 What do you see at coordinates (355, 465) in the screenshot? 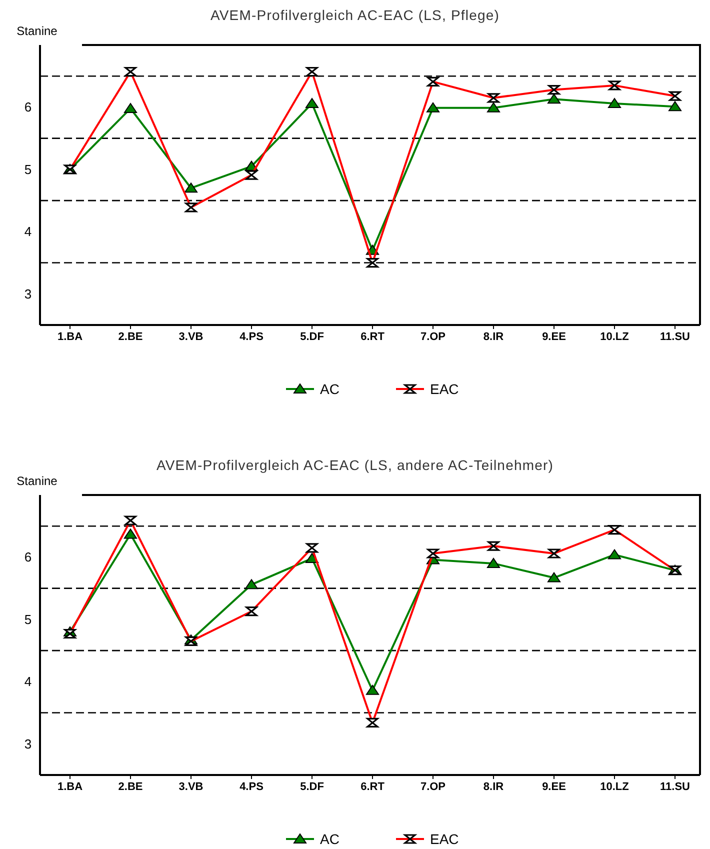
I see `chart-title: AVEM-Profilvergleich AC-EAC (LS, andere AC-Teilnehmer)` at bounding box center [355, 465].